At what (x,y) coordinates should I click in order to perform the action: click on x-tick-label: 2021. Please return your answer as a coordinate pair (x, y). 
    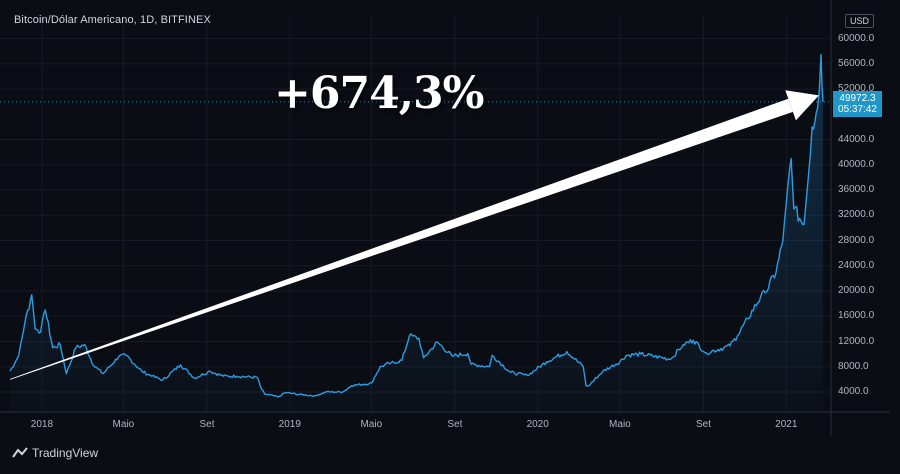
    Looking at the image, I should click on (786, 424).